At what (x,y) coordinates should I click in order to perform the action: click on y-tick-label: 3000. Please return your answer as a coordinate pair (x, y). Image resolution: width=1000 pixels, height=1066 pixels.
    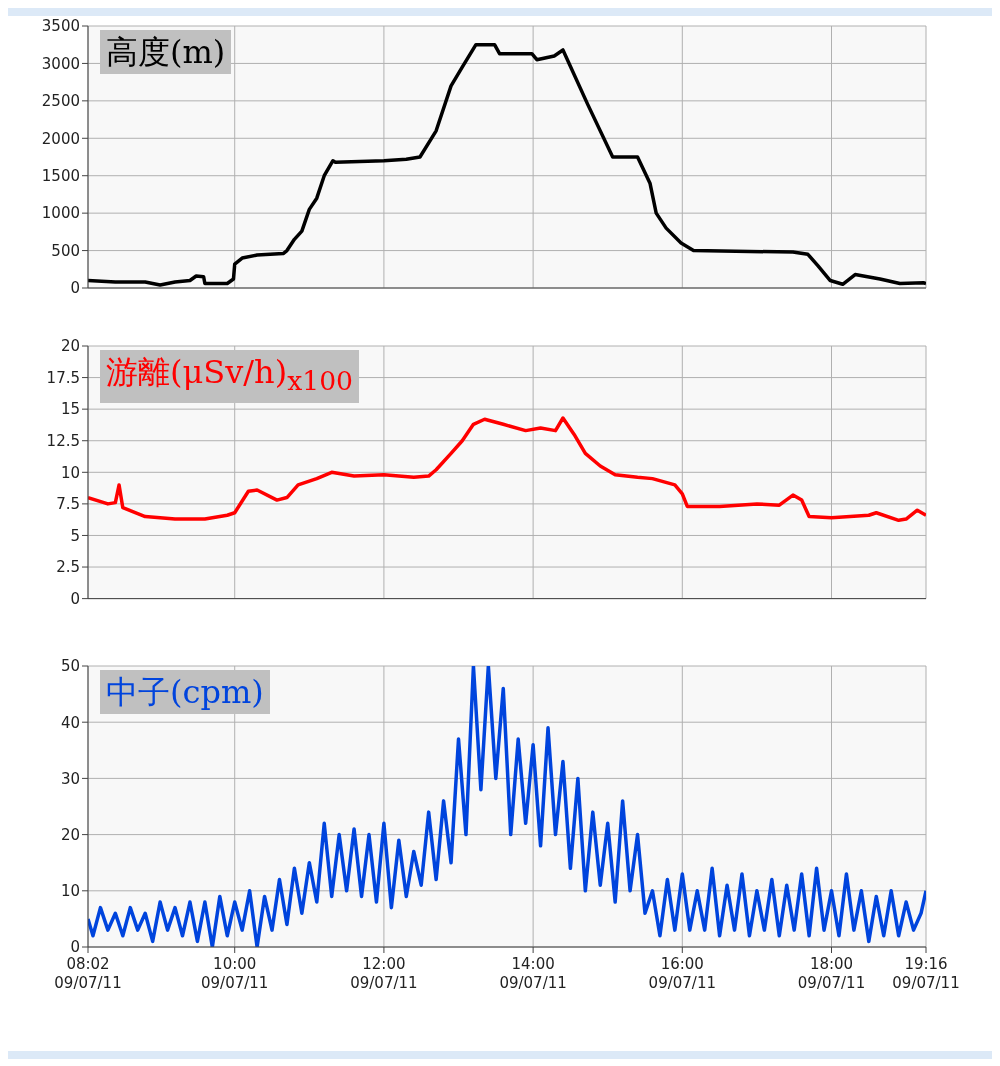
    Looking at the image, I should click on (60, 63).